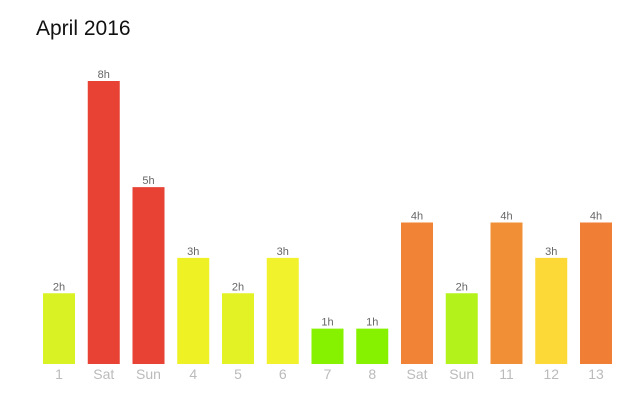  What do you see at coordinates (462, 287) in the screenshot?
I see `data-label-9: 2h` at bounding box center [462, 287].